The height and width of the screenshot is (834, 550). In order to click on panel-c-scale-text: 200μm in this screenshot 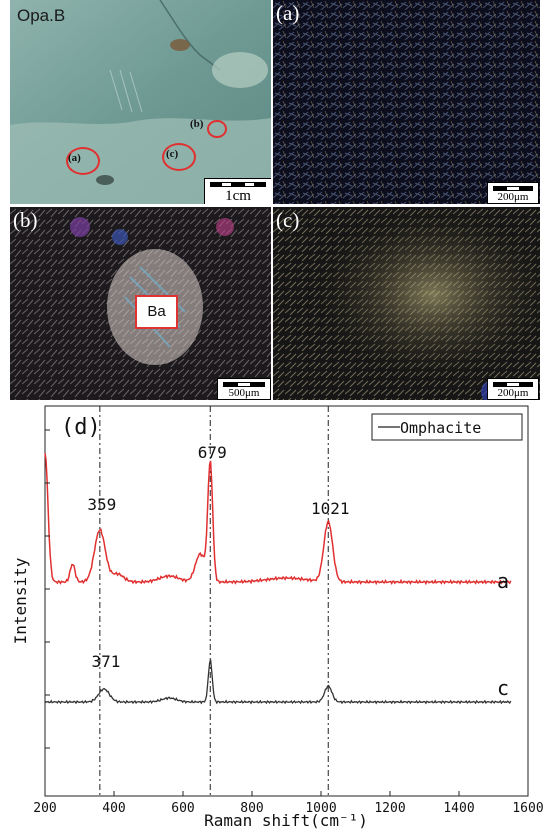, I will do `click(513, 393)`.